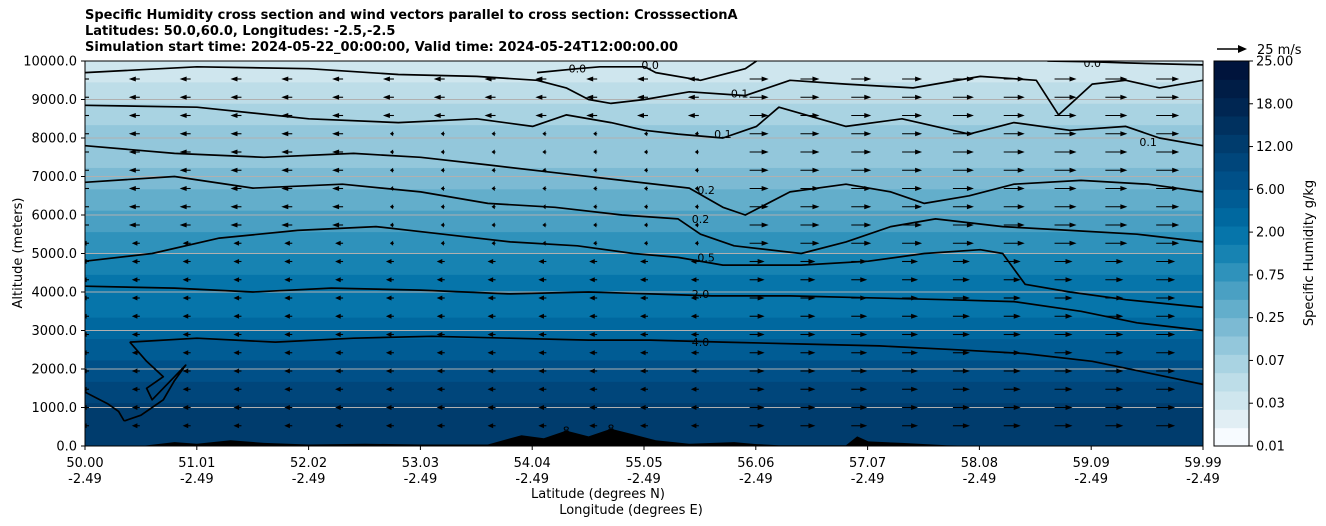 This screenshot has height=526, width=1326. Describe the element at coordinates (643, 463) in the screenshot. I see `x-tick-label-lat: 55.05` at that location.